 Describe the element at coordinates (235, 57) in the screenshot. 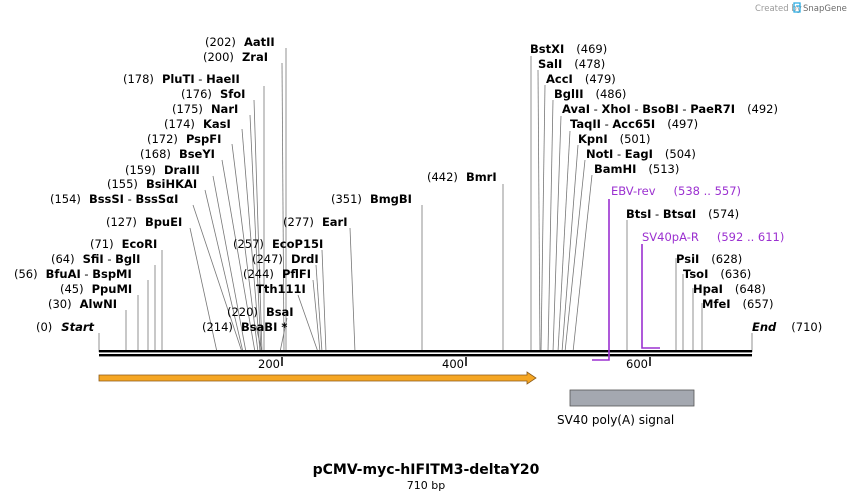

I see `site-zrai: (200) ZraI` at that location.